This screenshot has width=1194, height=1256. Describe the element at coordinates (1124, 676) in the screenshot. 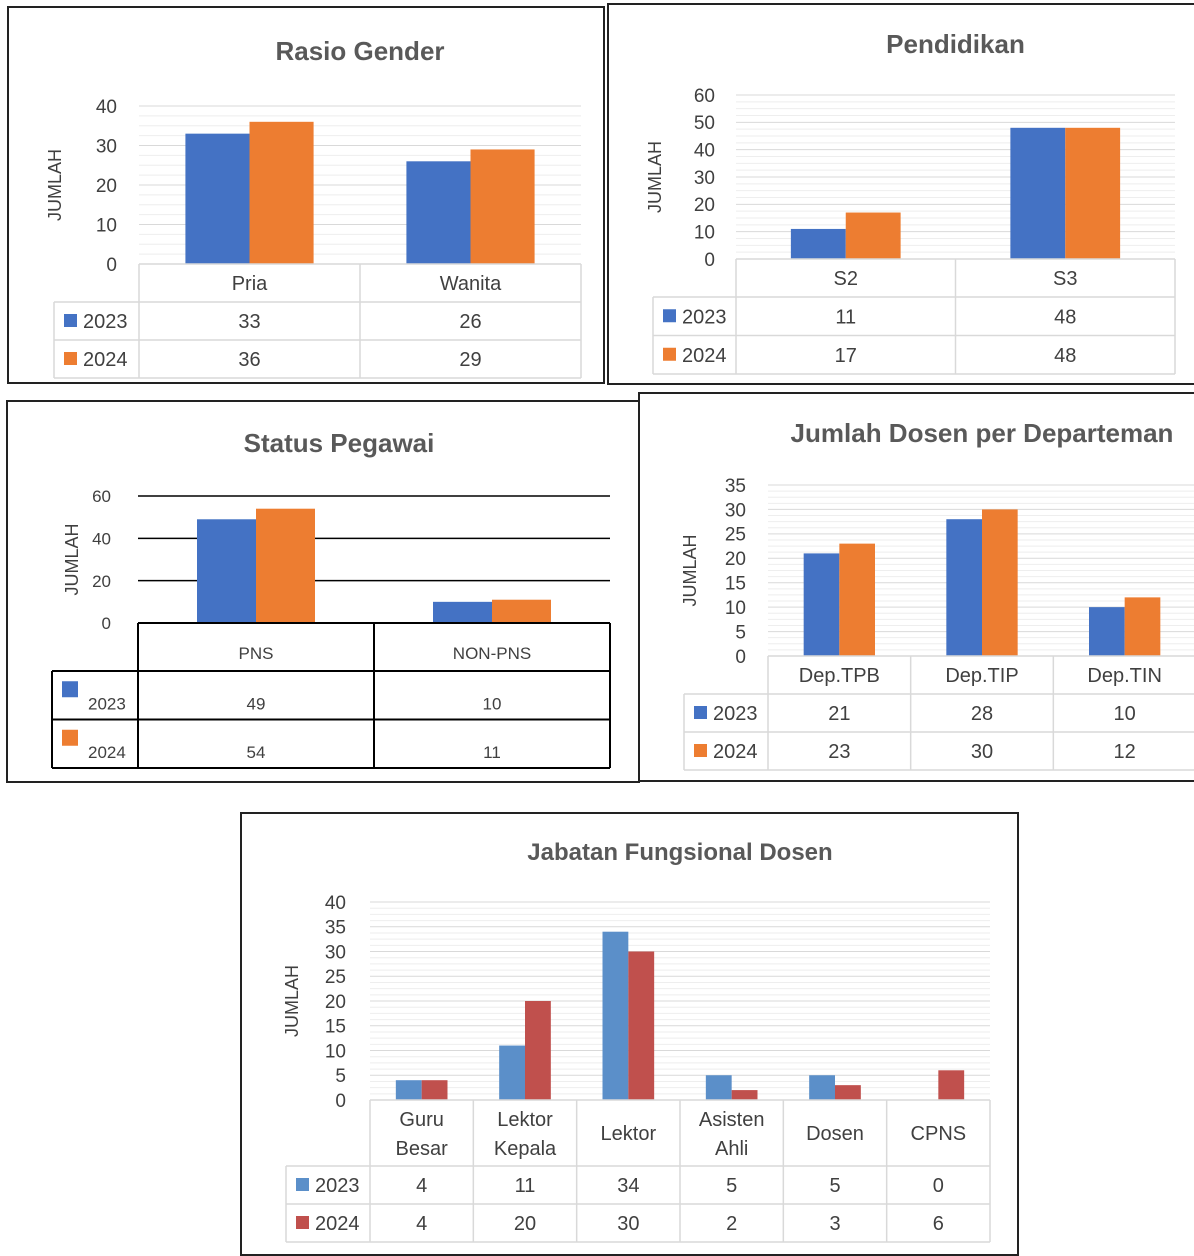

I see `category-label: Dep.TIN` at that location.